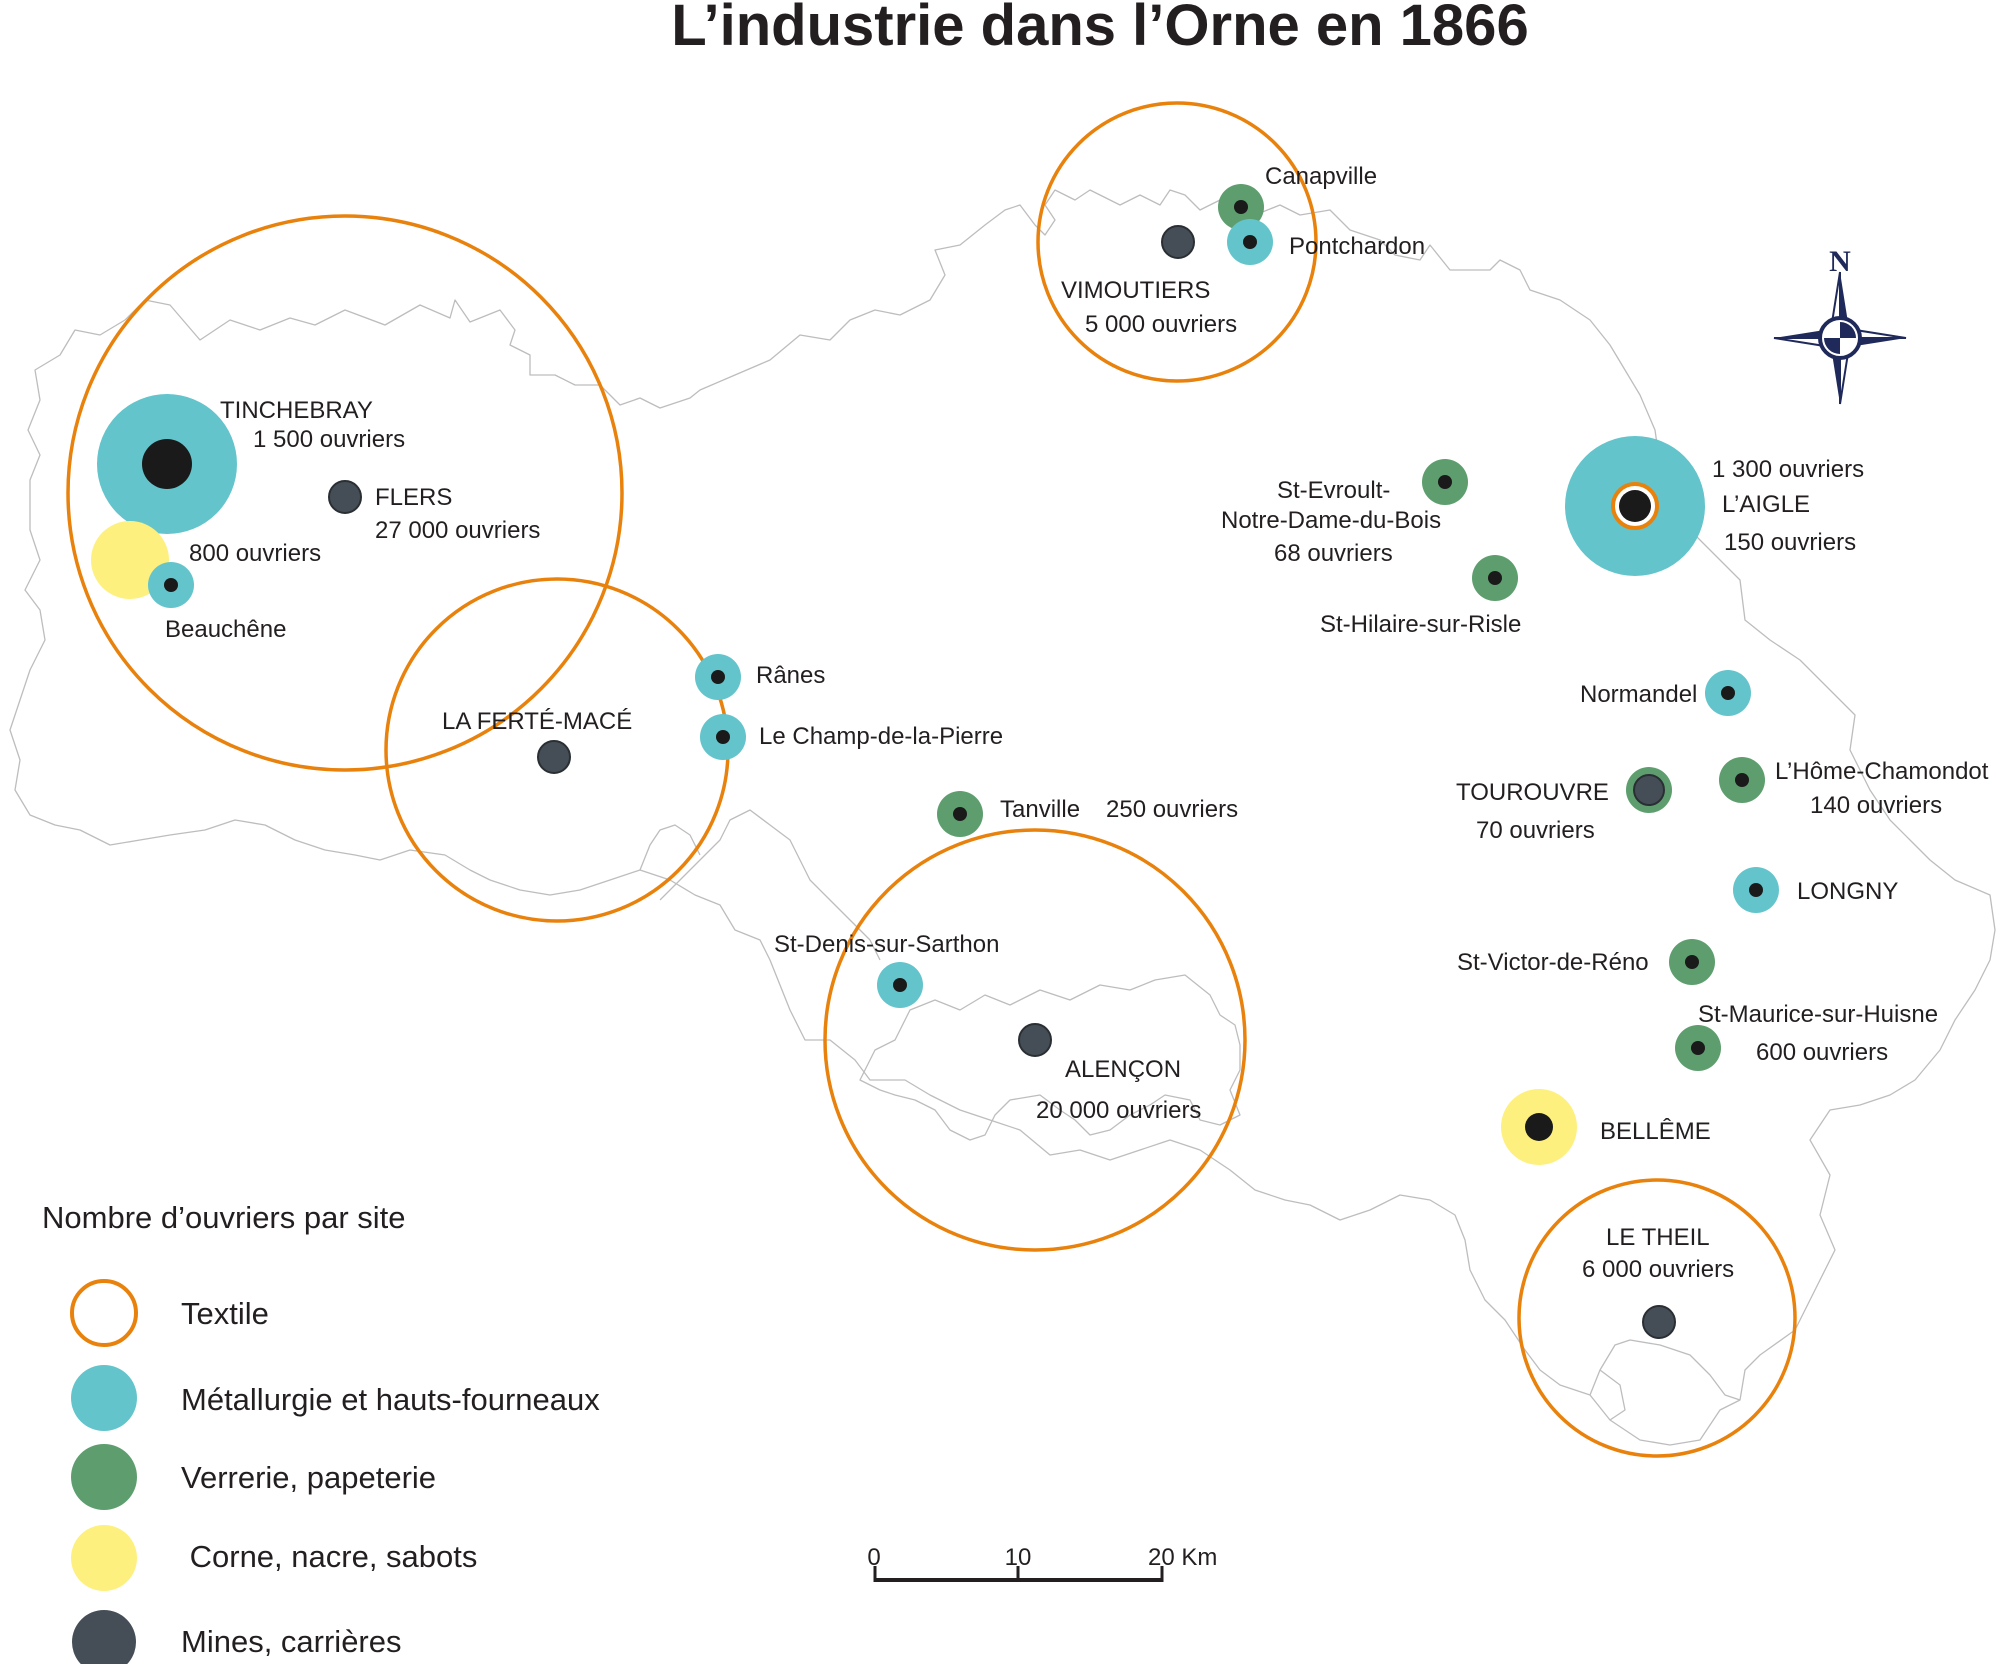 Image resolution: width=2000 pixels, height=1664 pixels. What do you see at coordinates (1658, 1269) in the screenshot?
I see `label-le-theil-workers: 6 000 ouvriers` at bounding box center [1658, 1269].